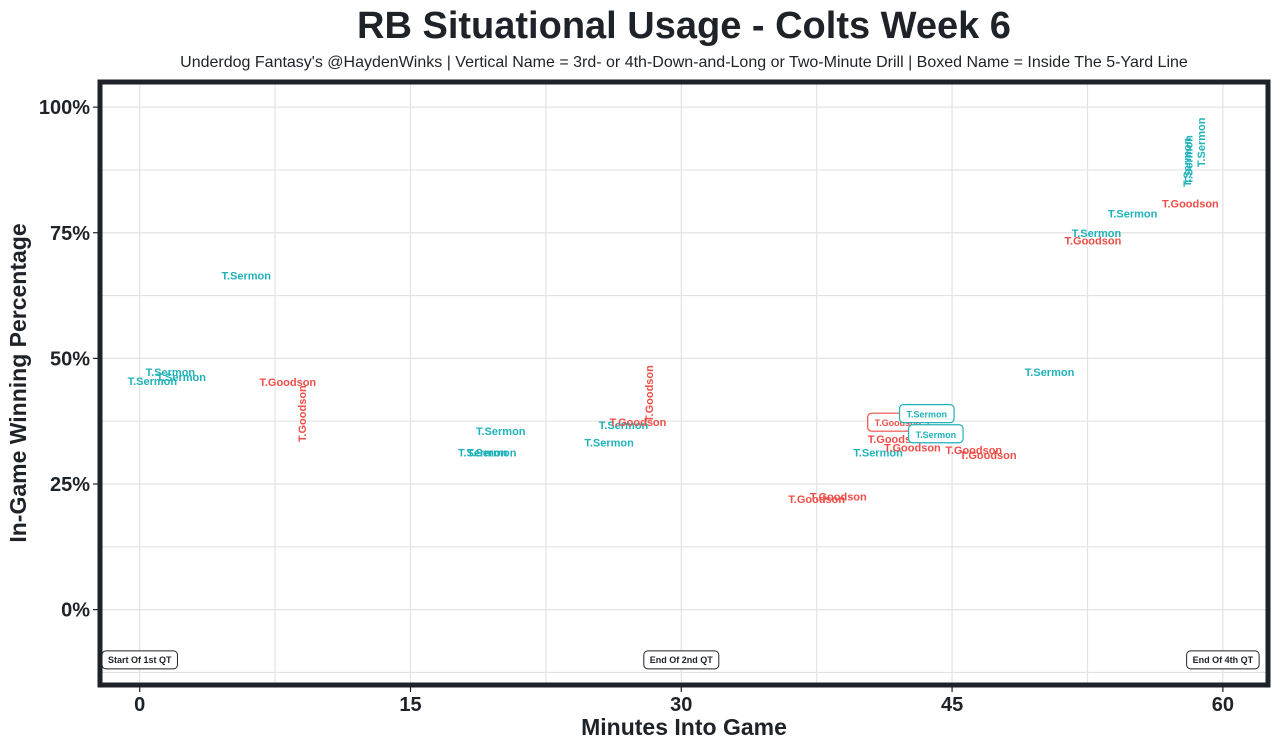 The image size is (1280, 749). What do you see at coordinates (410, 705) in the screenshot?
I see `x-tick-label: 15` at bounding box center [410, 705].